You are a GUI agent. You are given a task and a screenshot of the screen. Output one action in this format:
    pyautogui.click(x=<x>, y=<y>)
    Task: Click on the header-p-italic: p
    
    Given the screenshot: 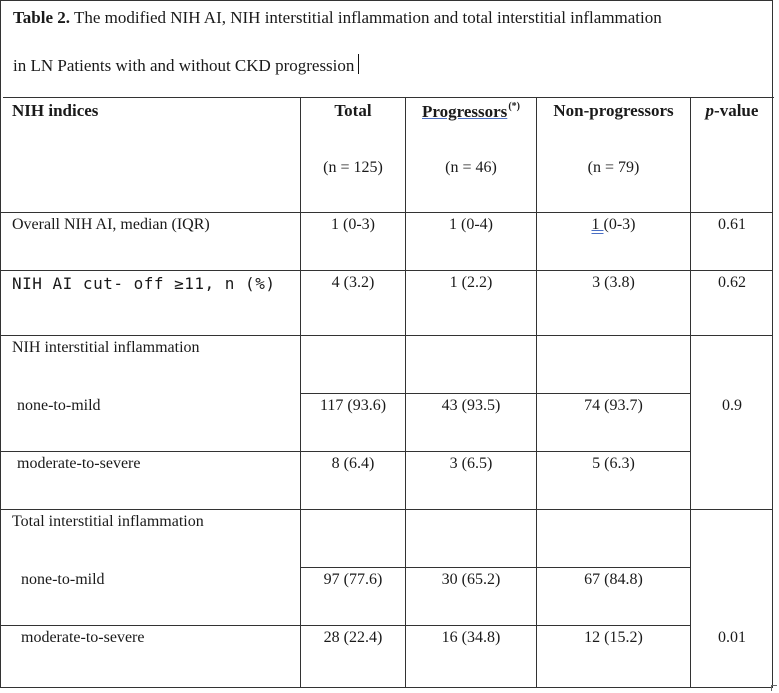 What is the action you would take?
    pyautogui.click(x=710, y=110)
    